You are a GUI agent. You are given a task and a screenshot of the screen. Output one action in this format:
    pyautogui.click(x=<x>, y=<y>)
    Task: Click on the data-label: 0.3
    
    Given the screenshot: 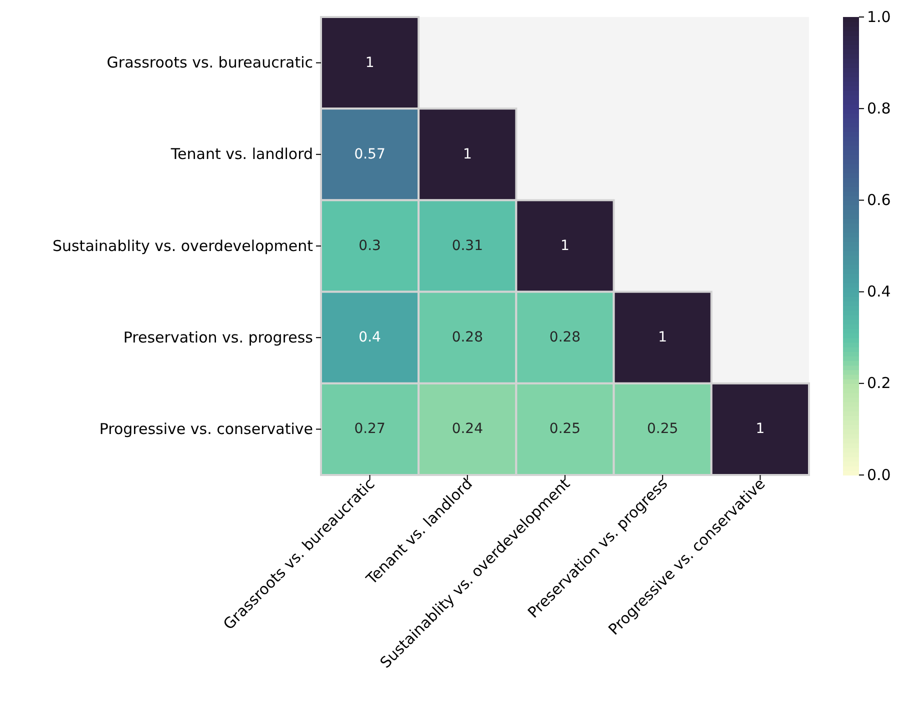 What is the action you would take?
    pyautogui.click(x=369, y=246)
    